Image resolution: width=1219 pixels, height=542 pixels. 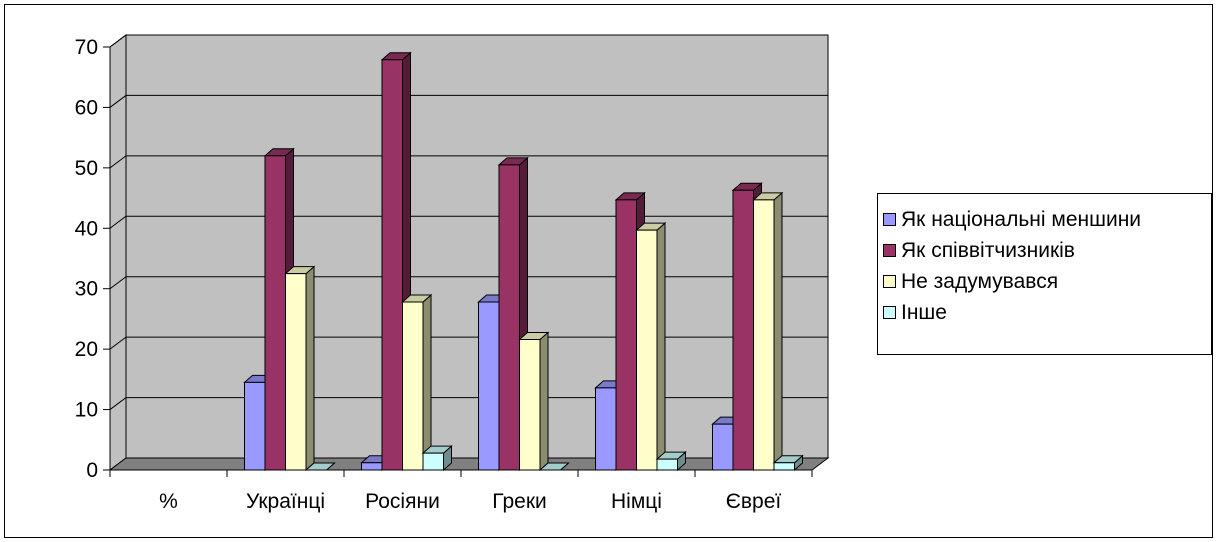 What do you see at coordinates (86, 47) in the screenshot?
I see `y-tick-label: 70` at bounding box center [86, 47].